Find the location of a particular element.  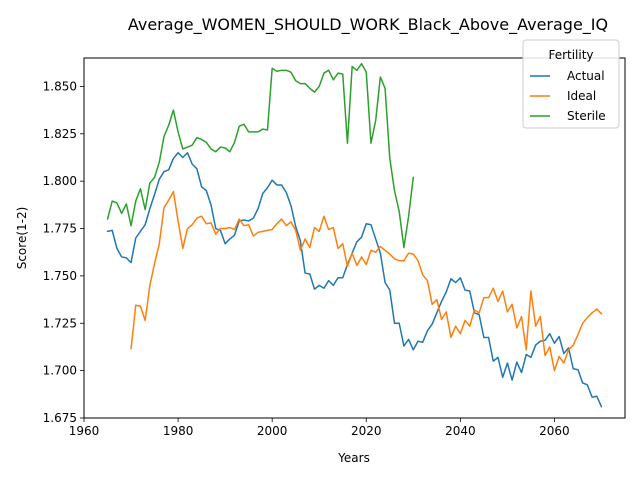

legend-label-sterile: Sterile is located at coordinates (586, 116).